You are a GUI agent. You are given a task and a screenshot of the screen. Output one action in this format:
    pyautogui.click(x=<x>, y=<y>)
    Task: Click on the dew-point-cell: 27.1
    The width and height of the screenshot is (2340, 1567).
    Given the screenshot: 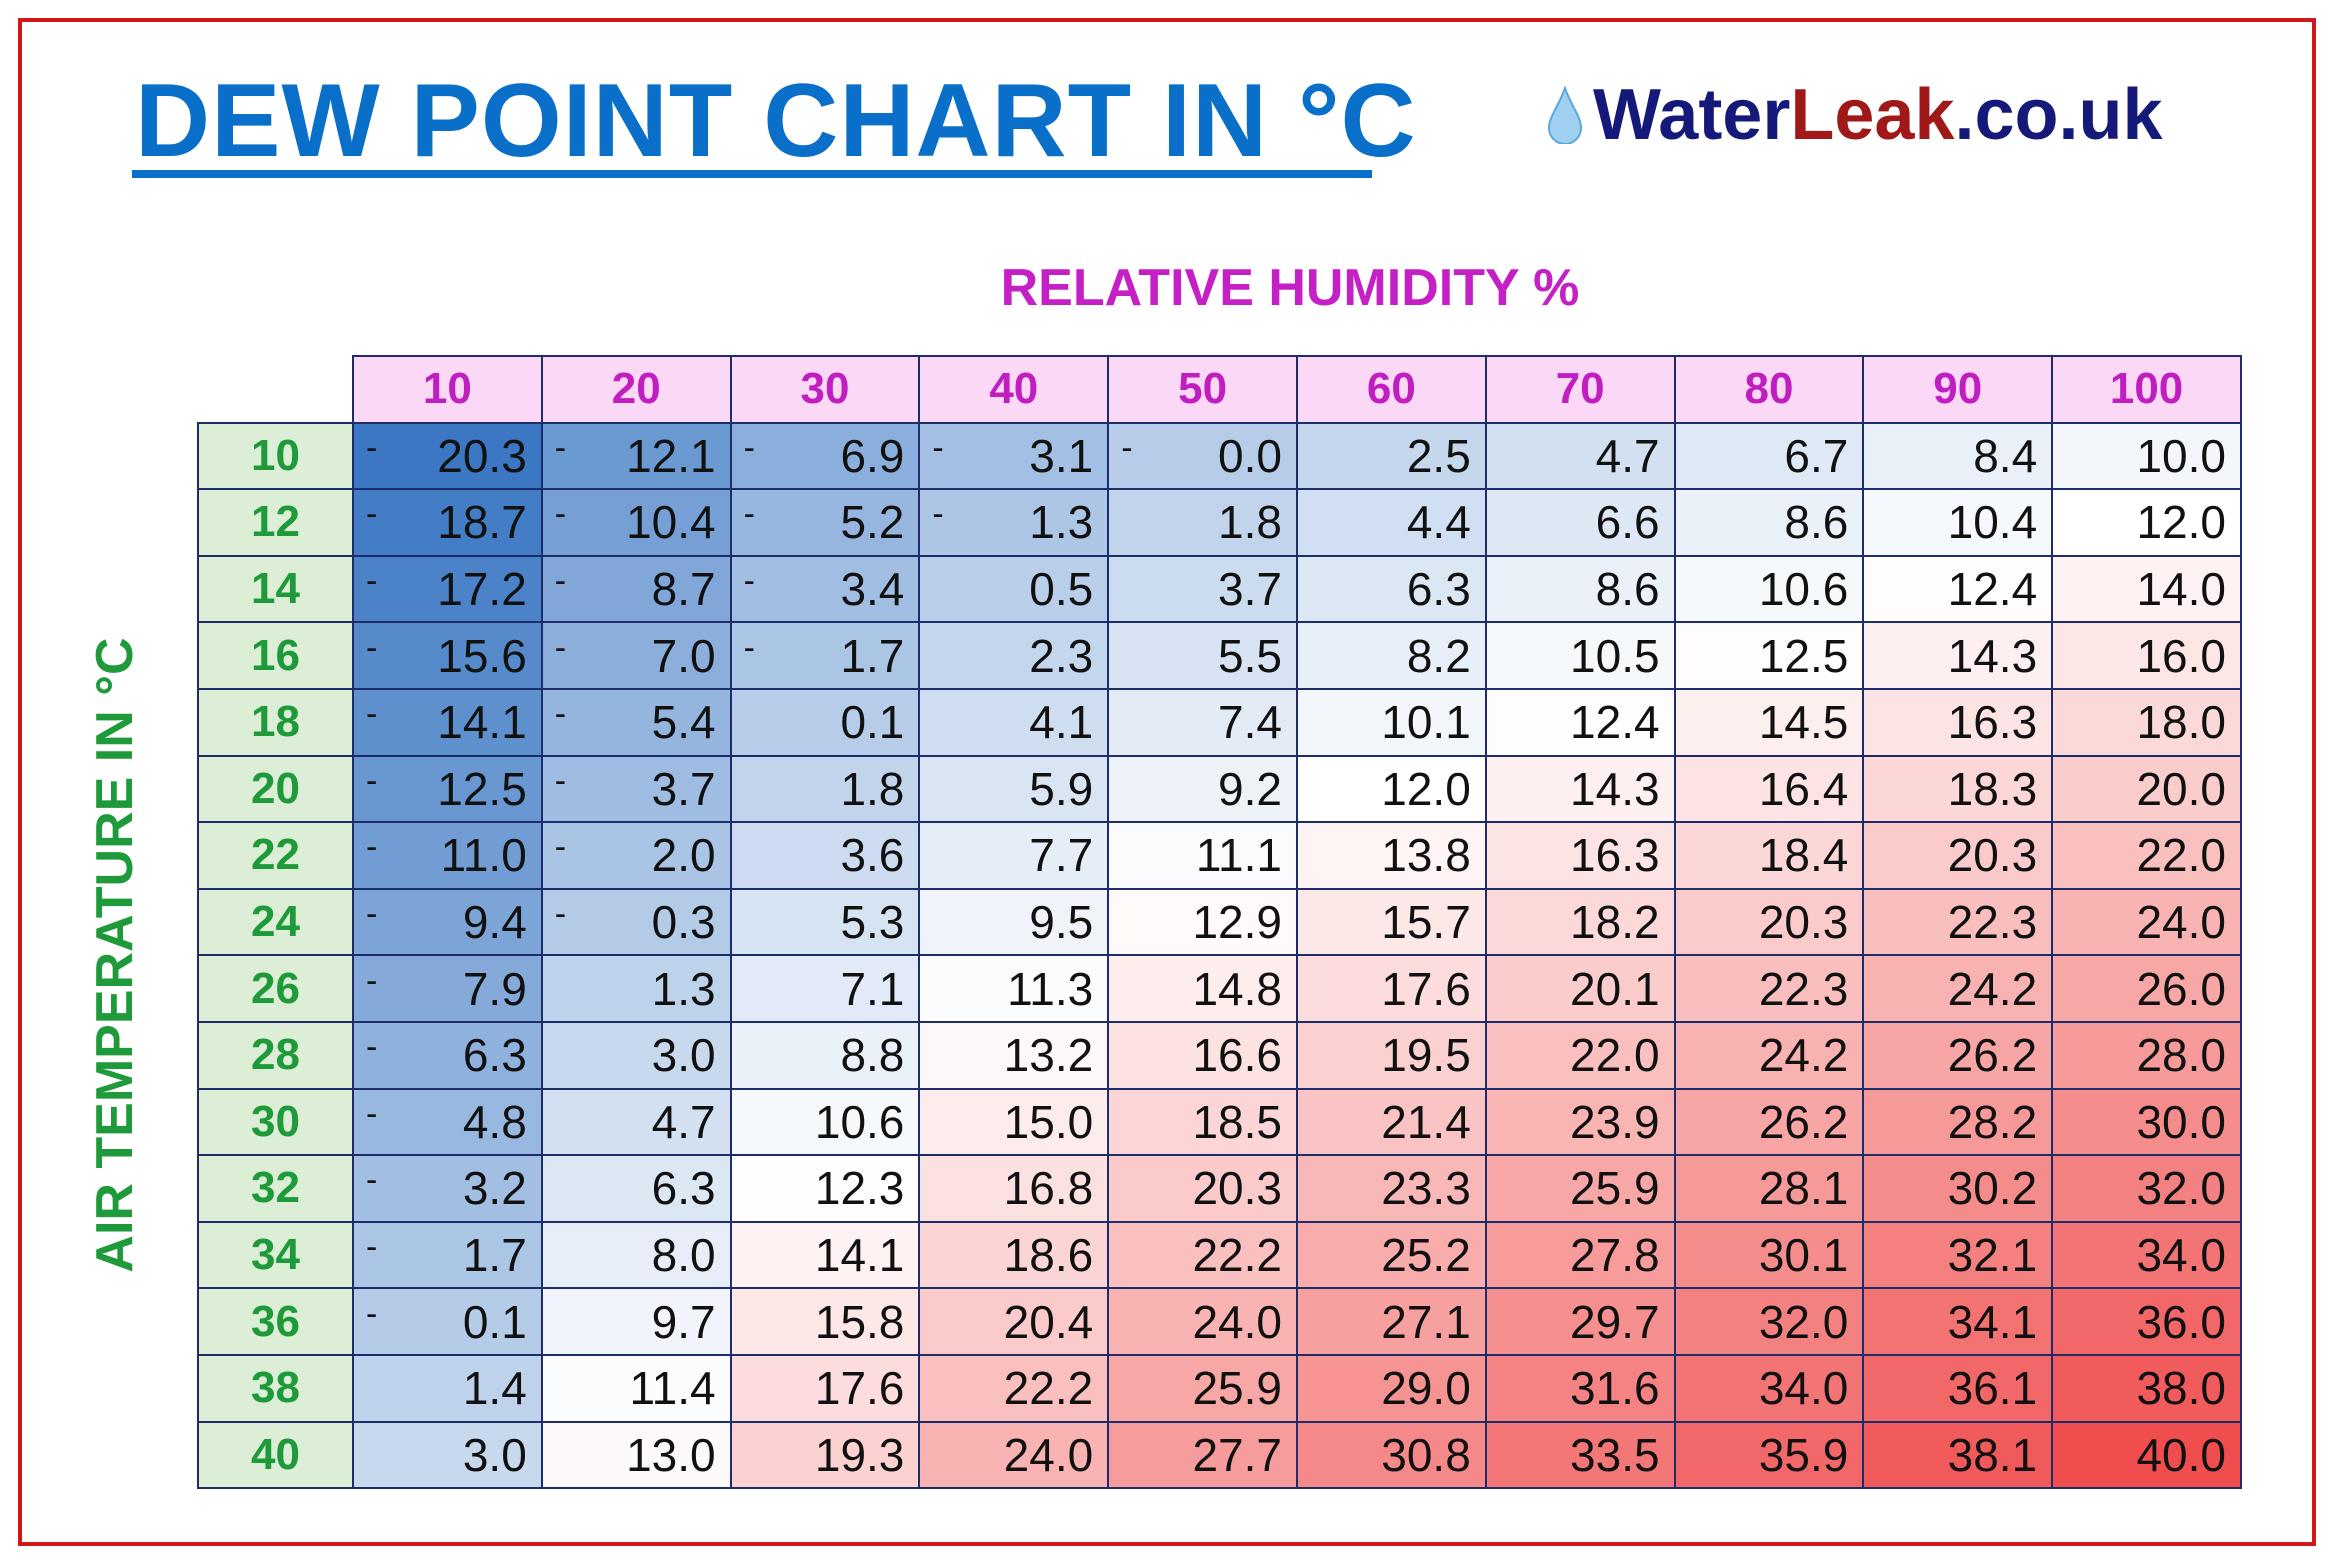 What is the action you would take?
    pyautogui.click(x=1391, y=1321)
    